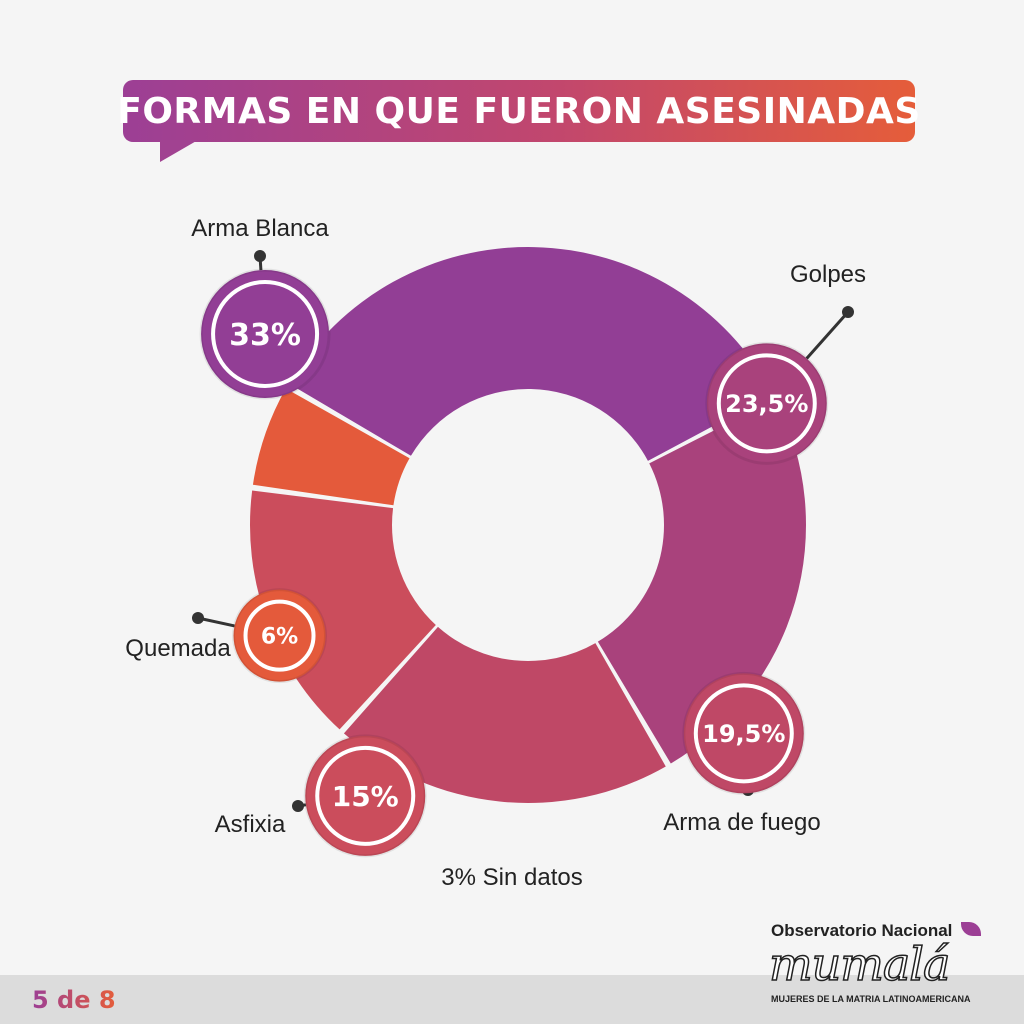 This screenshot has width=1024, height=1024. Describe the element at coordinates (862, 930) in the screenshot. I see `logo-title: Observatorio Nacional` at that location.